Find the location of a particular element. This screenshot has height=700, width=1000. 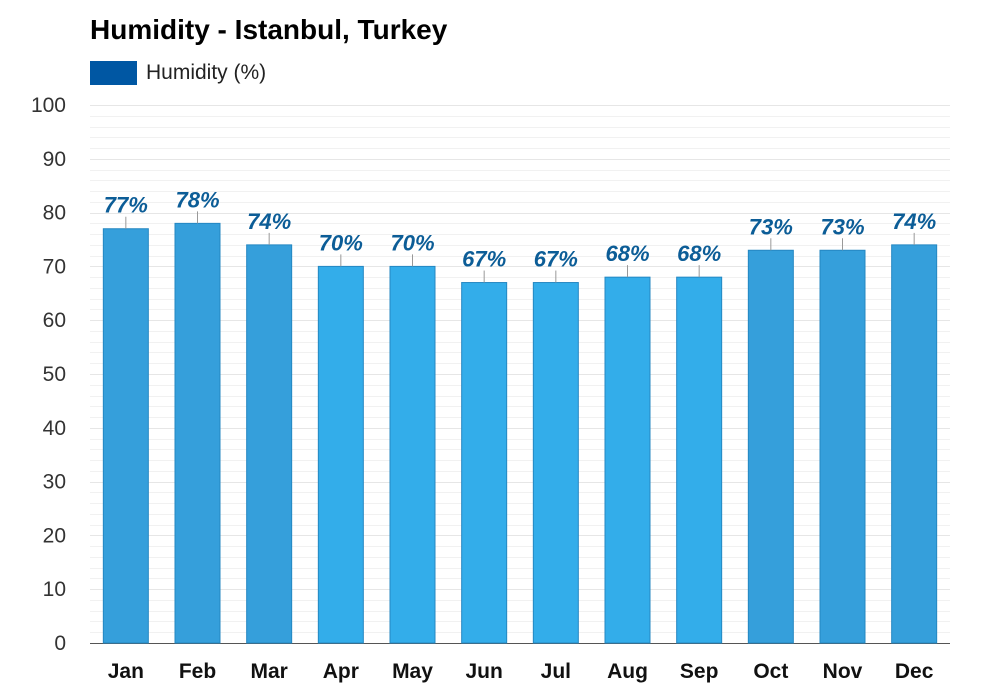

y-tick-label: 70 is located at coordinates (54, 266).